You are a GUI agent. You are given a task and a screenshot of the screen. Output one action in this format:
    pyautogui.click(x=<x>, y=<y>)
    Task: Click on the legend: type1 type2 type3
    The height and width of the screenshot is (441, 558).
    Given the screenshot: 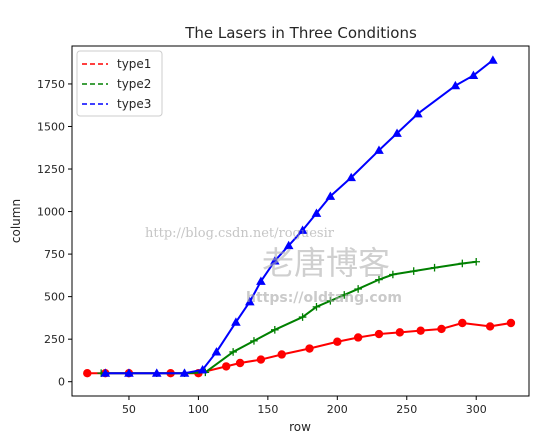 What is the action you would take?
    pyautogui.click(x=119, y=83)
    